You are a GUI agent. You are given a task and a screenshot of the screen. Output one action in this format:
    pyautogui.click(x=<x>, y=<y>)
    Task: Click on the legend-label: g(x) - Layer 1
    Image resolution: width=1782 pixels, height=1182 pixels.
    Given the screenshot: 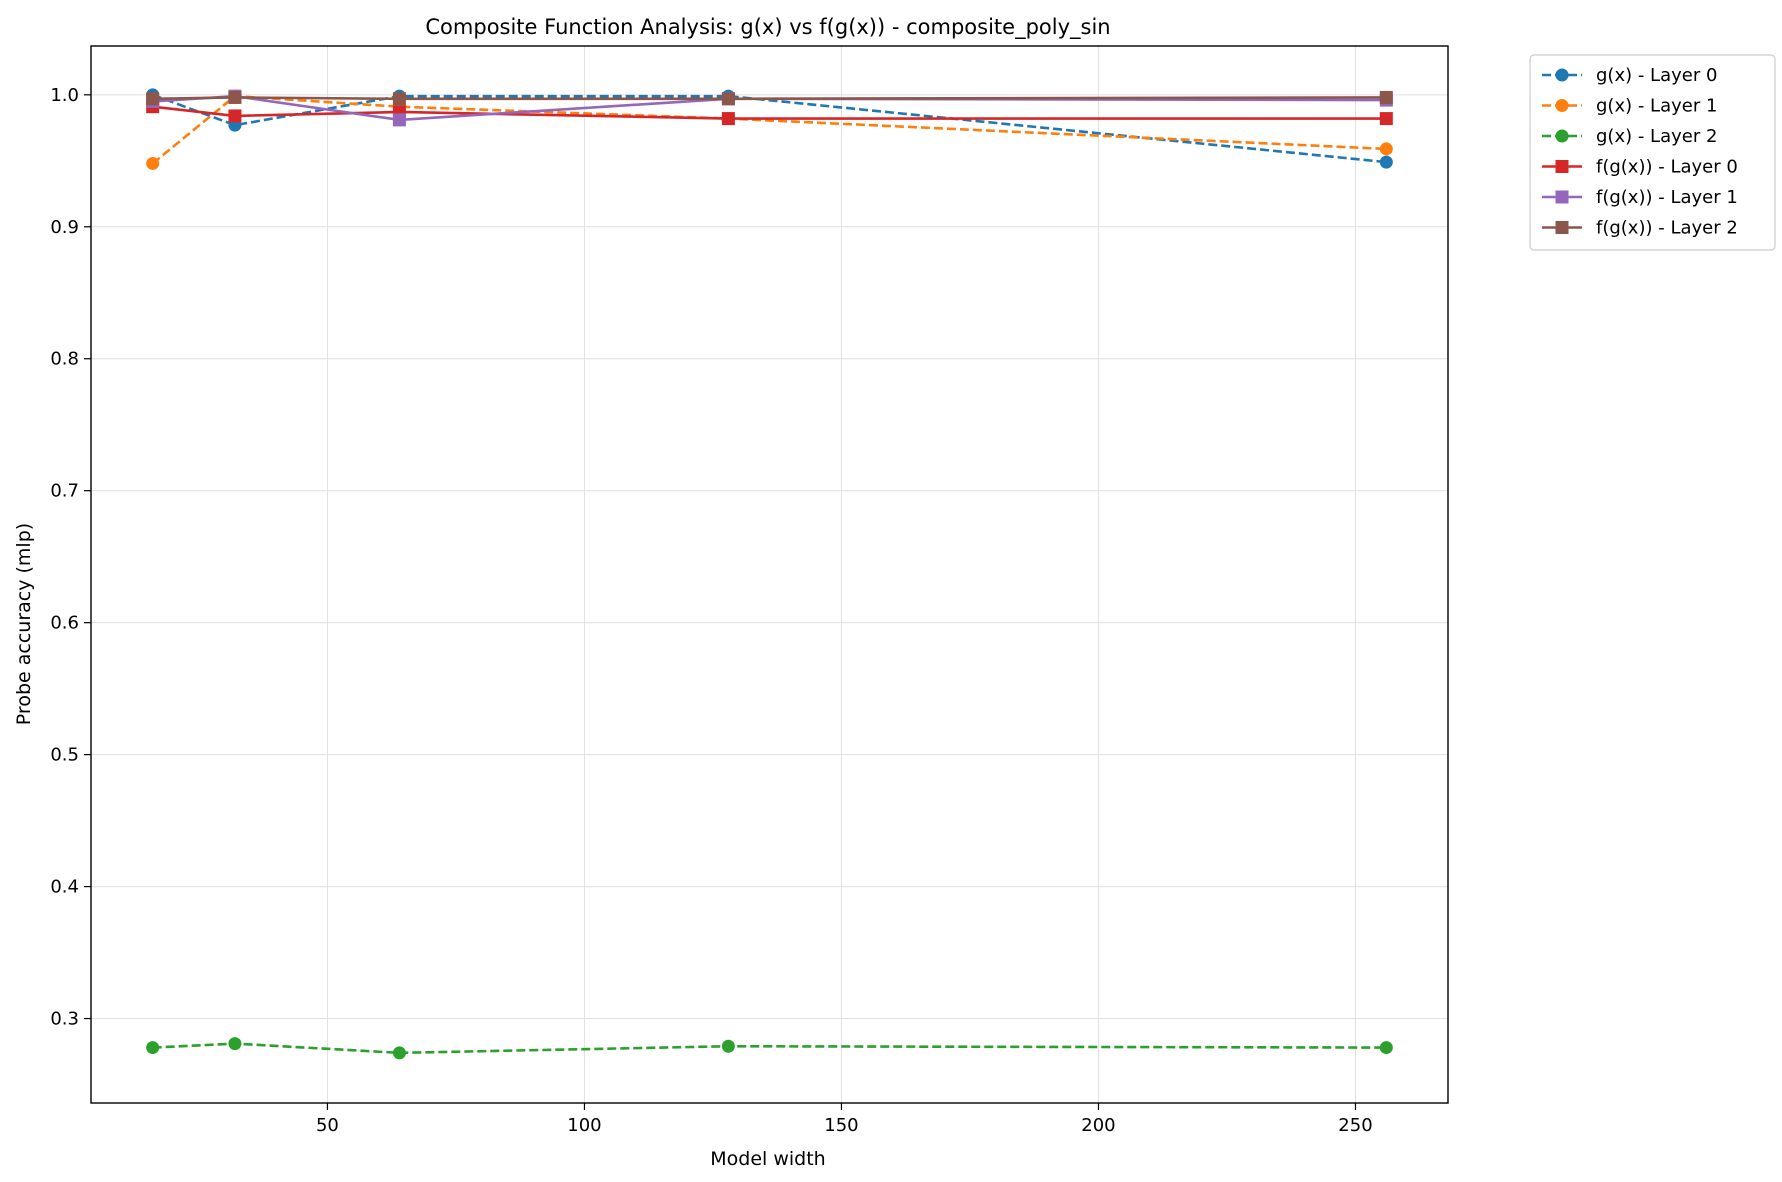 What is the action you would take?
    pyautogui.click(x=1656, y=106)
    